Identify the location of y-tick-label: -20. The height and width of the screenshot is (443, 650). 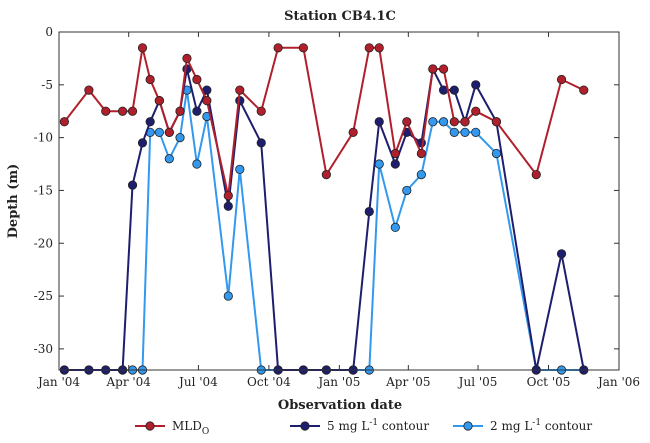
(43, 243).